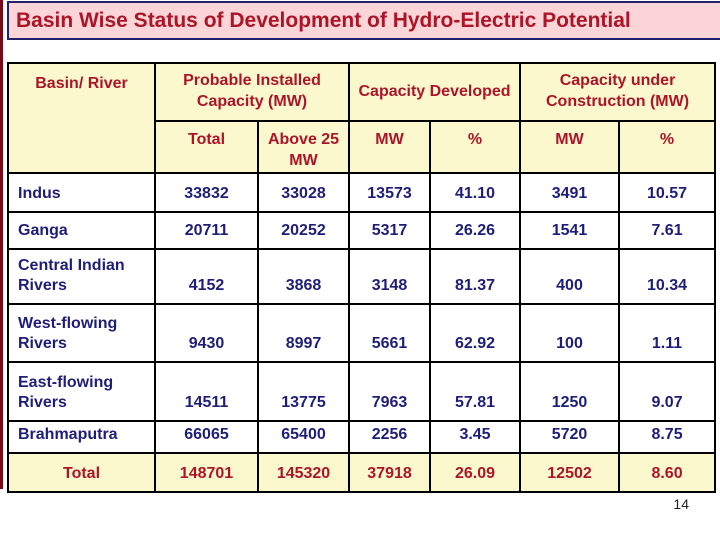 The height and width of the screenshot is (540, 720). I want to click on value-cell: 14511, so click(206, 391).